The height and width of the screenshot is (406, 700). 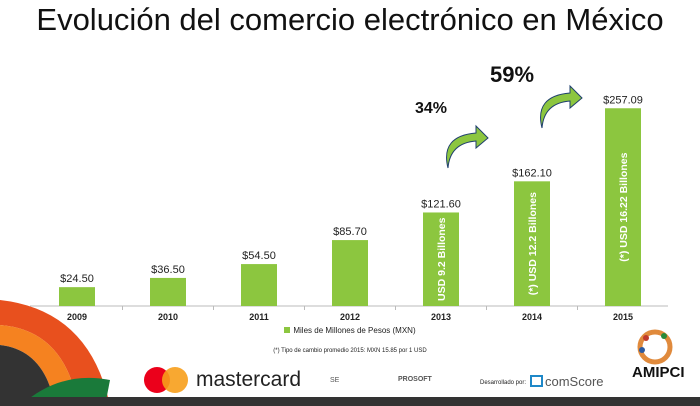 I want to click on growth-arrows: 34% 59%, so click(x=499, y=115).